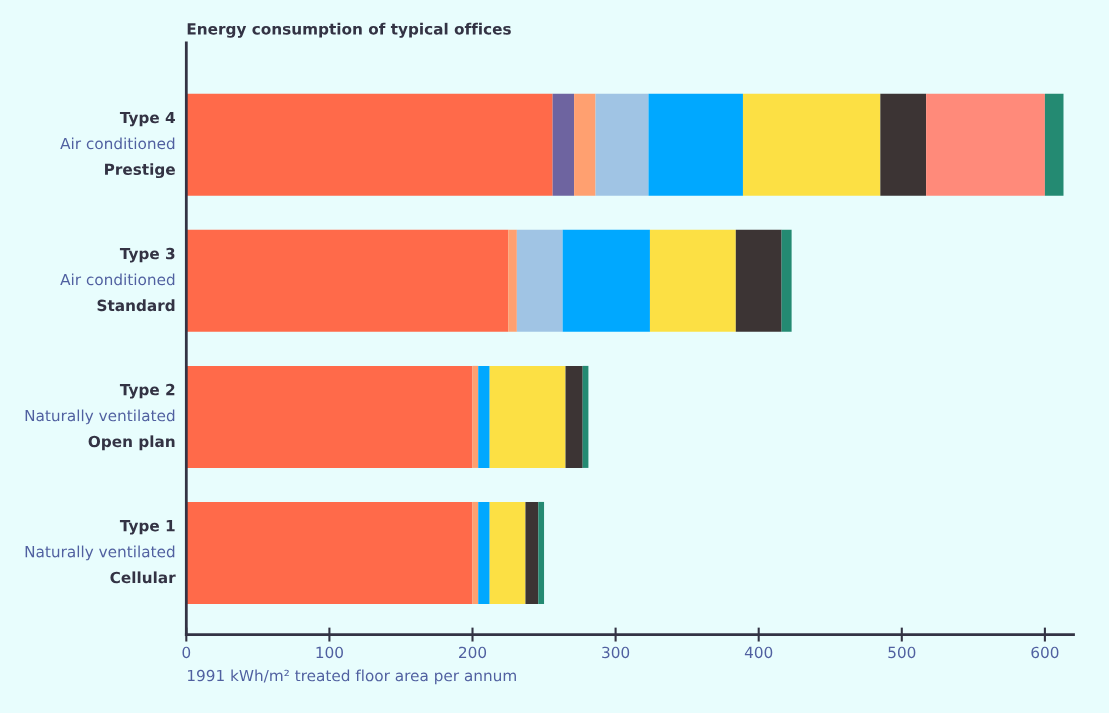 This screenshot has width=1109, height=713. Describe the element at coordinates (351, 677) in the screenshot. I see `x-axis-title: 1991 kWh/m² treated floor area per annum` at that location.